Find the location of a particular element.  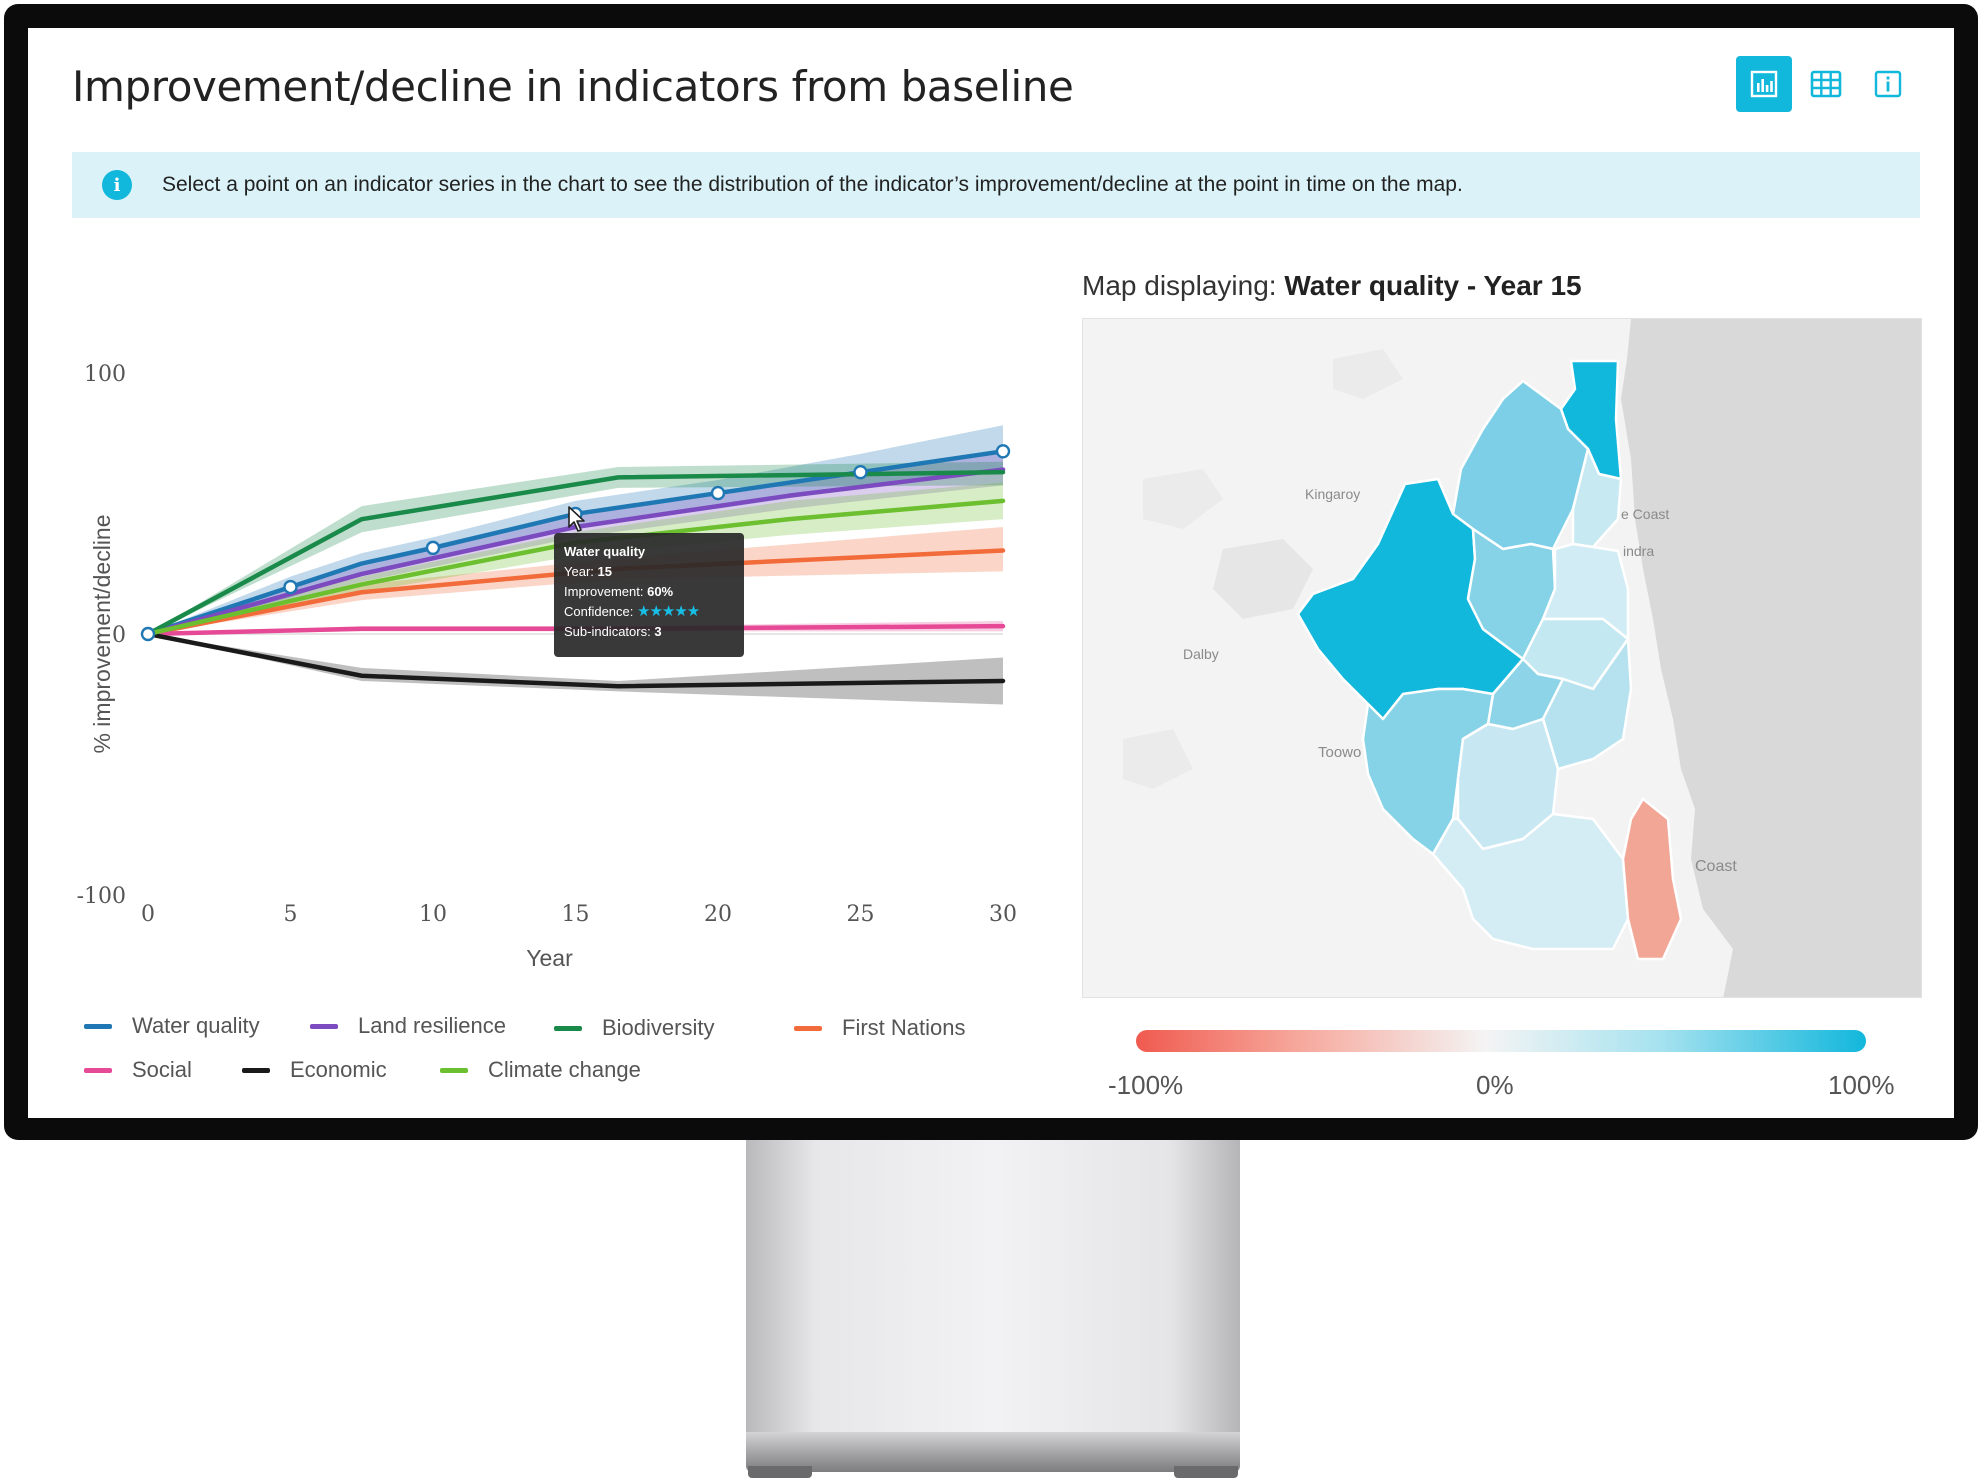

colorbar-label-max: 100% is located at coordinates (1861, 1085).